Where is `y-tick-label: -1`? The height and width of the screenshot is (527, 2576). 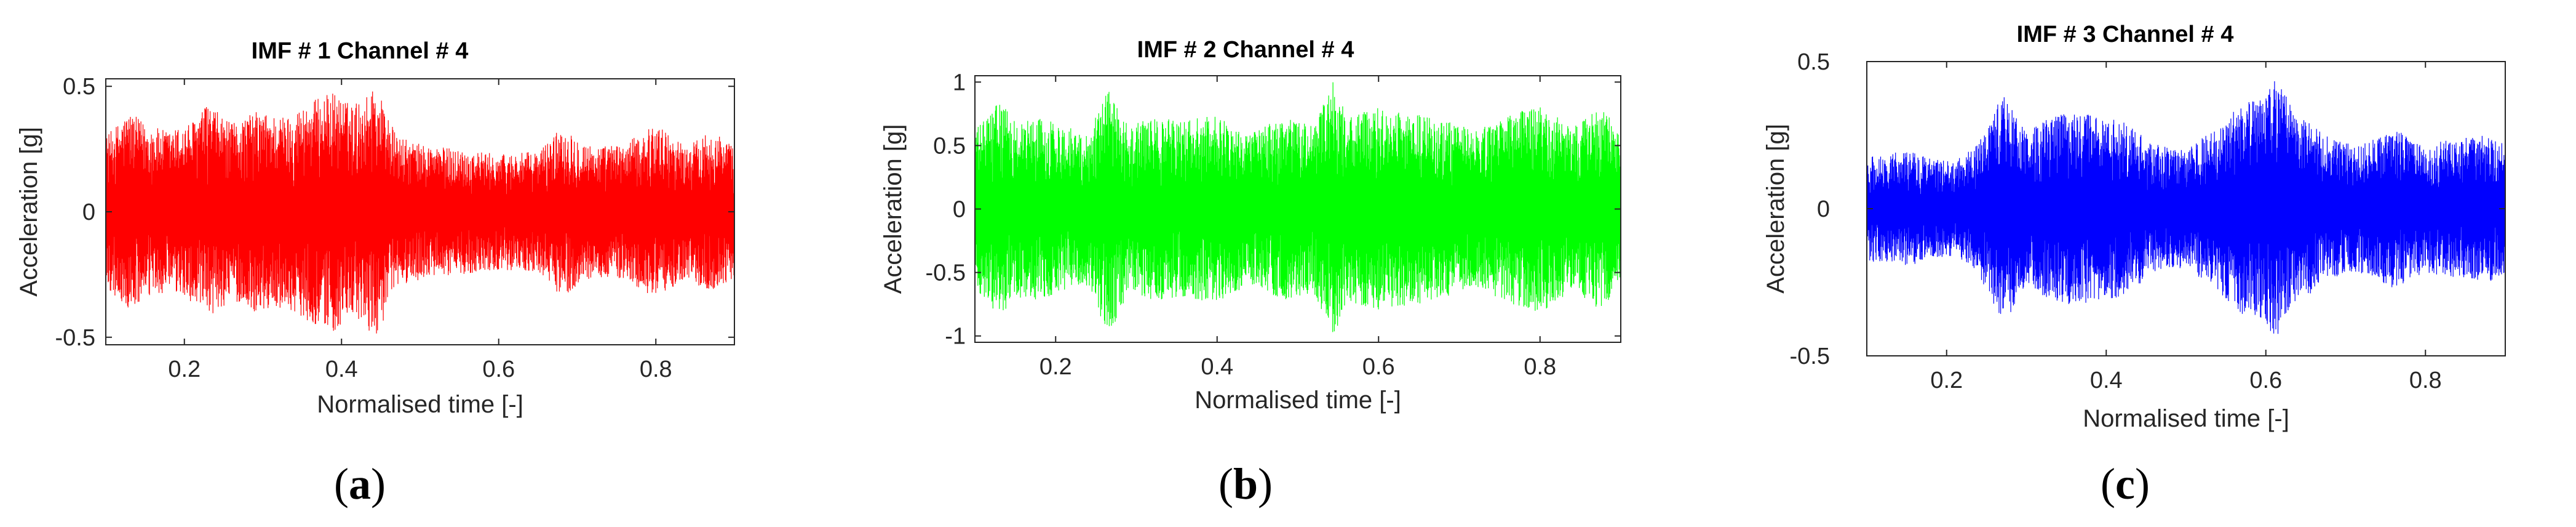
y-tick-label: -1 is located at coordinates (955, 337).